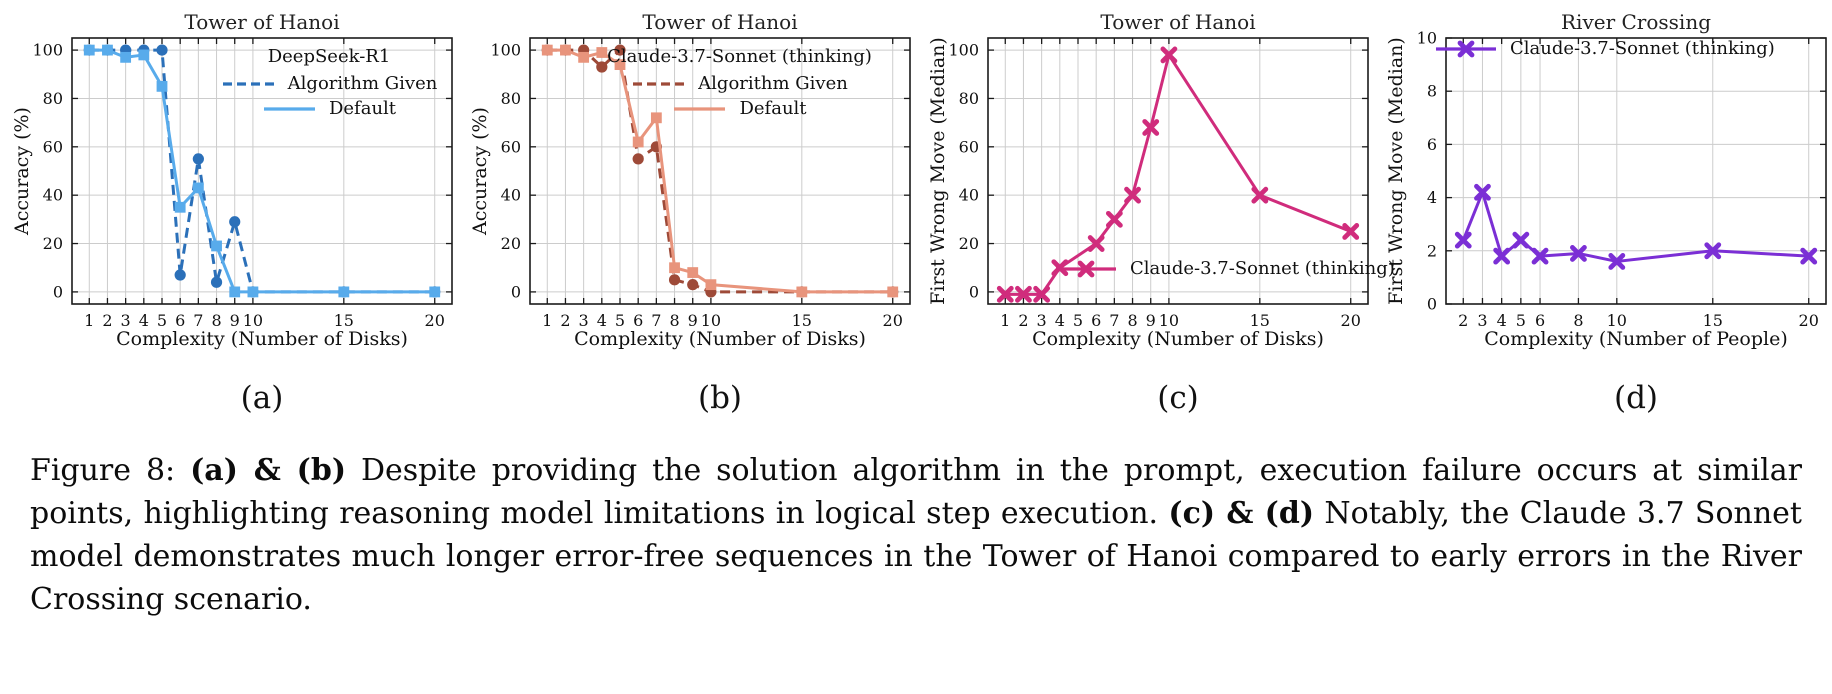 This screenshot has width=1832, height=694. Describe the element at coordinates (1178, 398) in the screenshot. I see `subplot-label-c: (c)` at that location.